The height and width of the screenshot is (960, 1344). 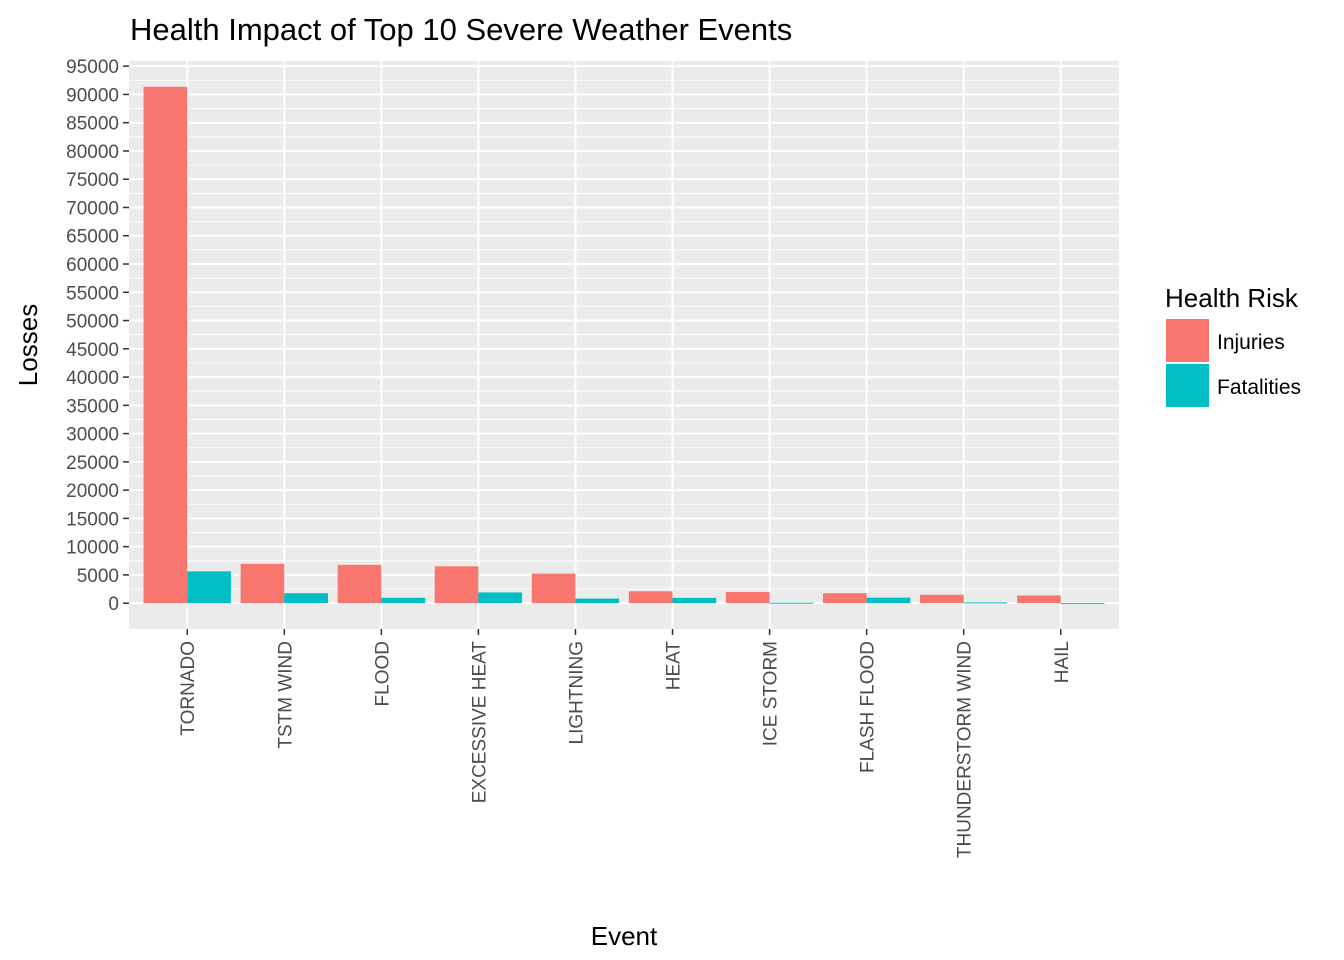 I want to click on bar-injuries-tstm-wind, so click(x=262, y=583).